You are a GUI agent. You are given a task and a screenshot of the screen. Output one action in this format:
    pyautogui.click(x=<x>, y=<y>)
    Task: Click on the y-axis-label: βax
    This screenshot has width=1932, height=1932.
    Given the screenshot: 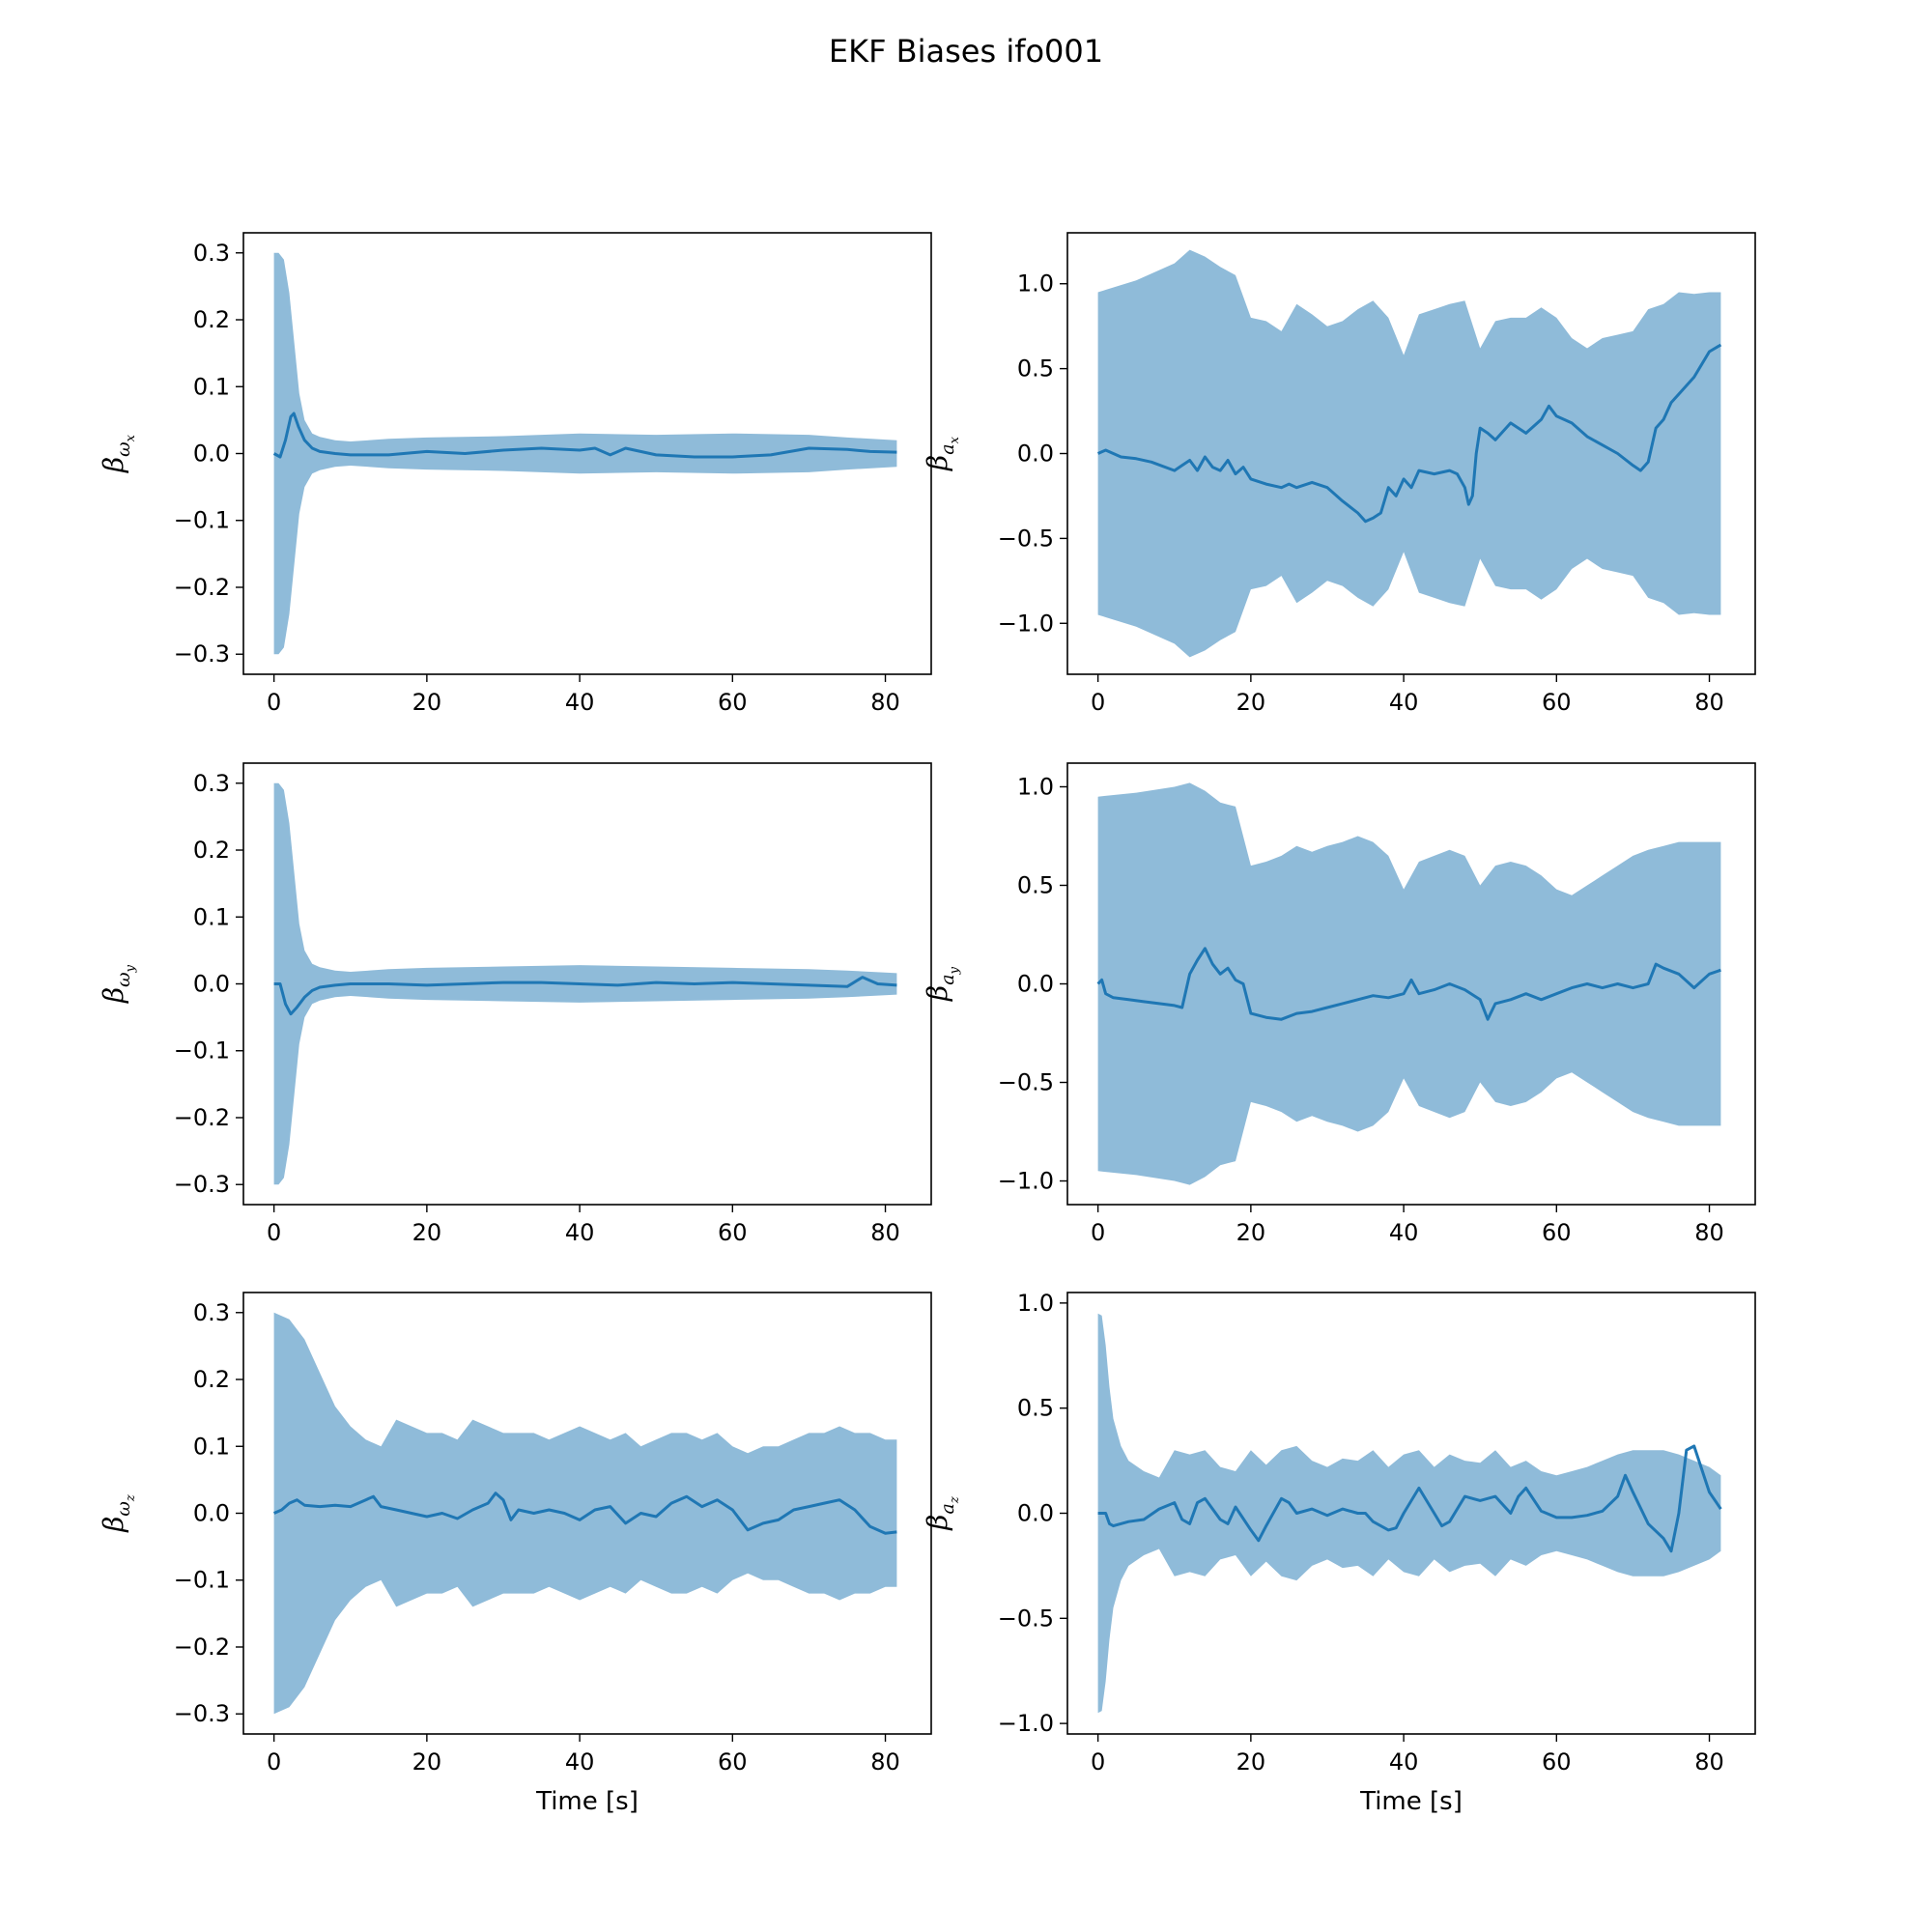 What is the action you would take?
    pyautogui.click(x=942, y=453)
    